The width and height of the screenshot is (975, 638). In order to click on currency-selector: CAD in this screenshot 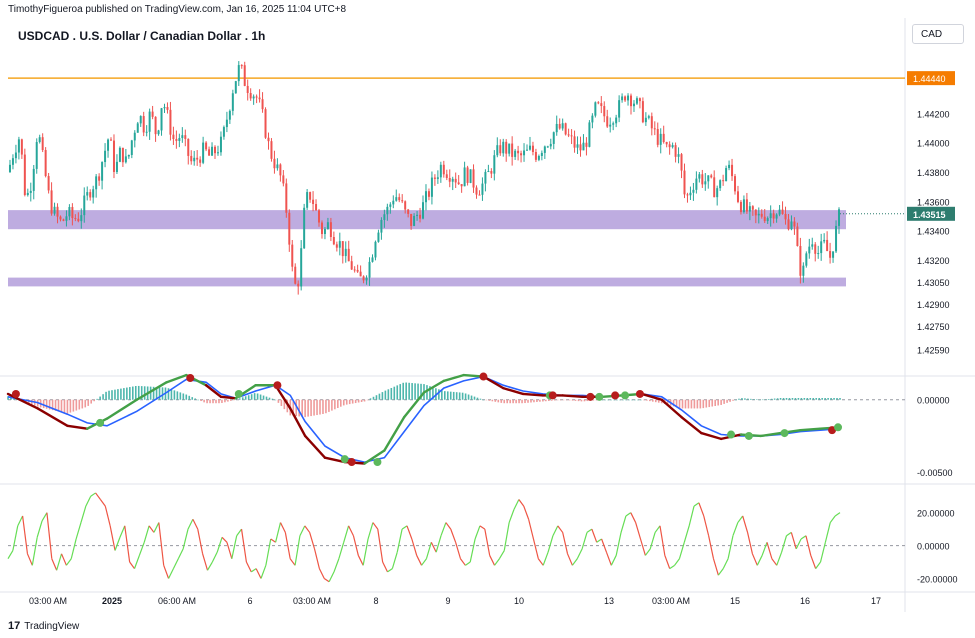, I will do `click(938, 34)`.